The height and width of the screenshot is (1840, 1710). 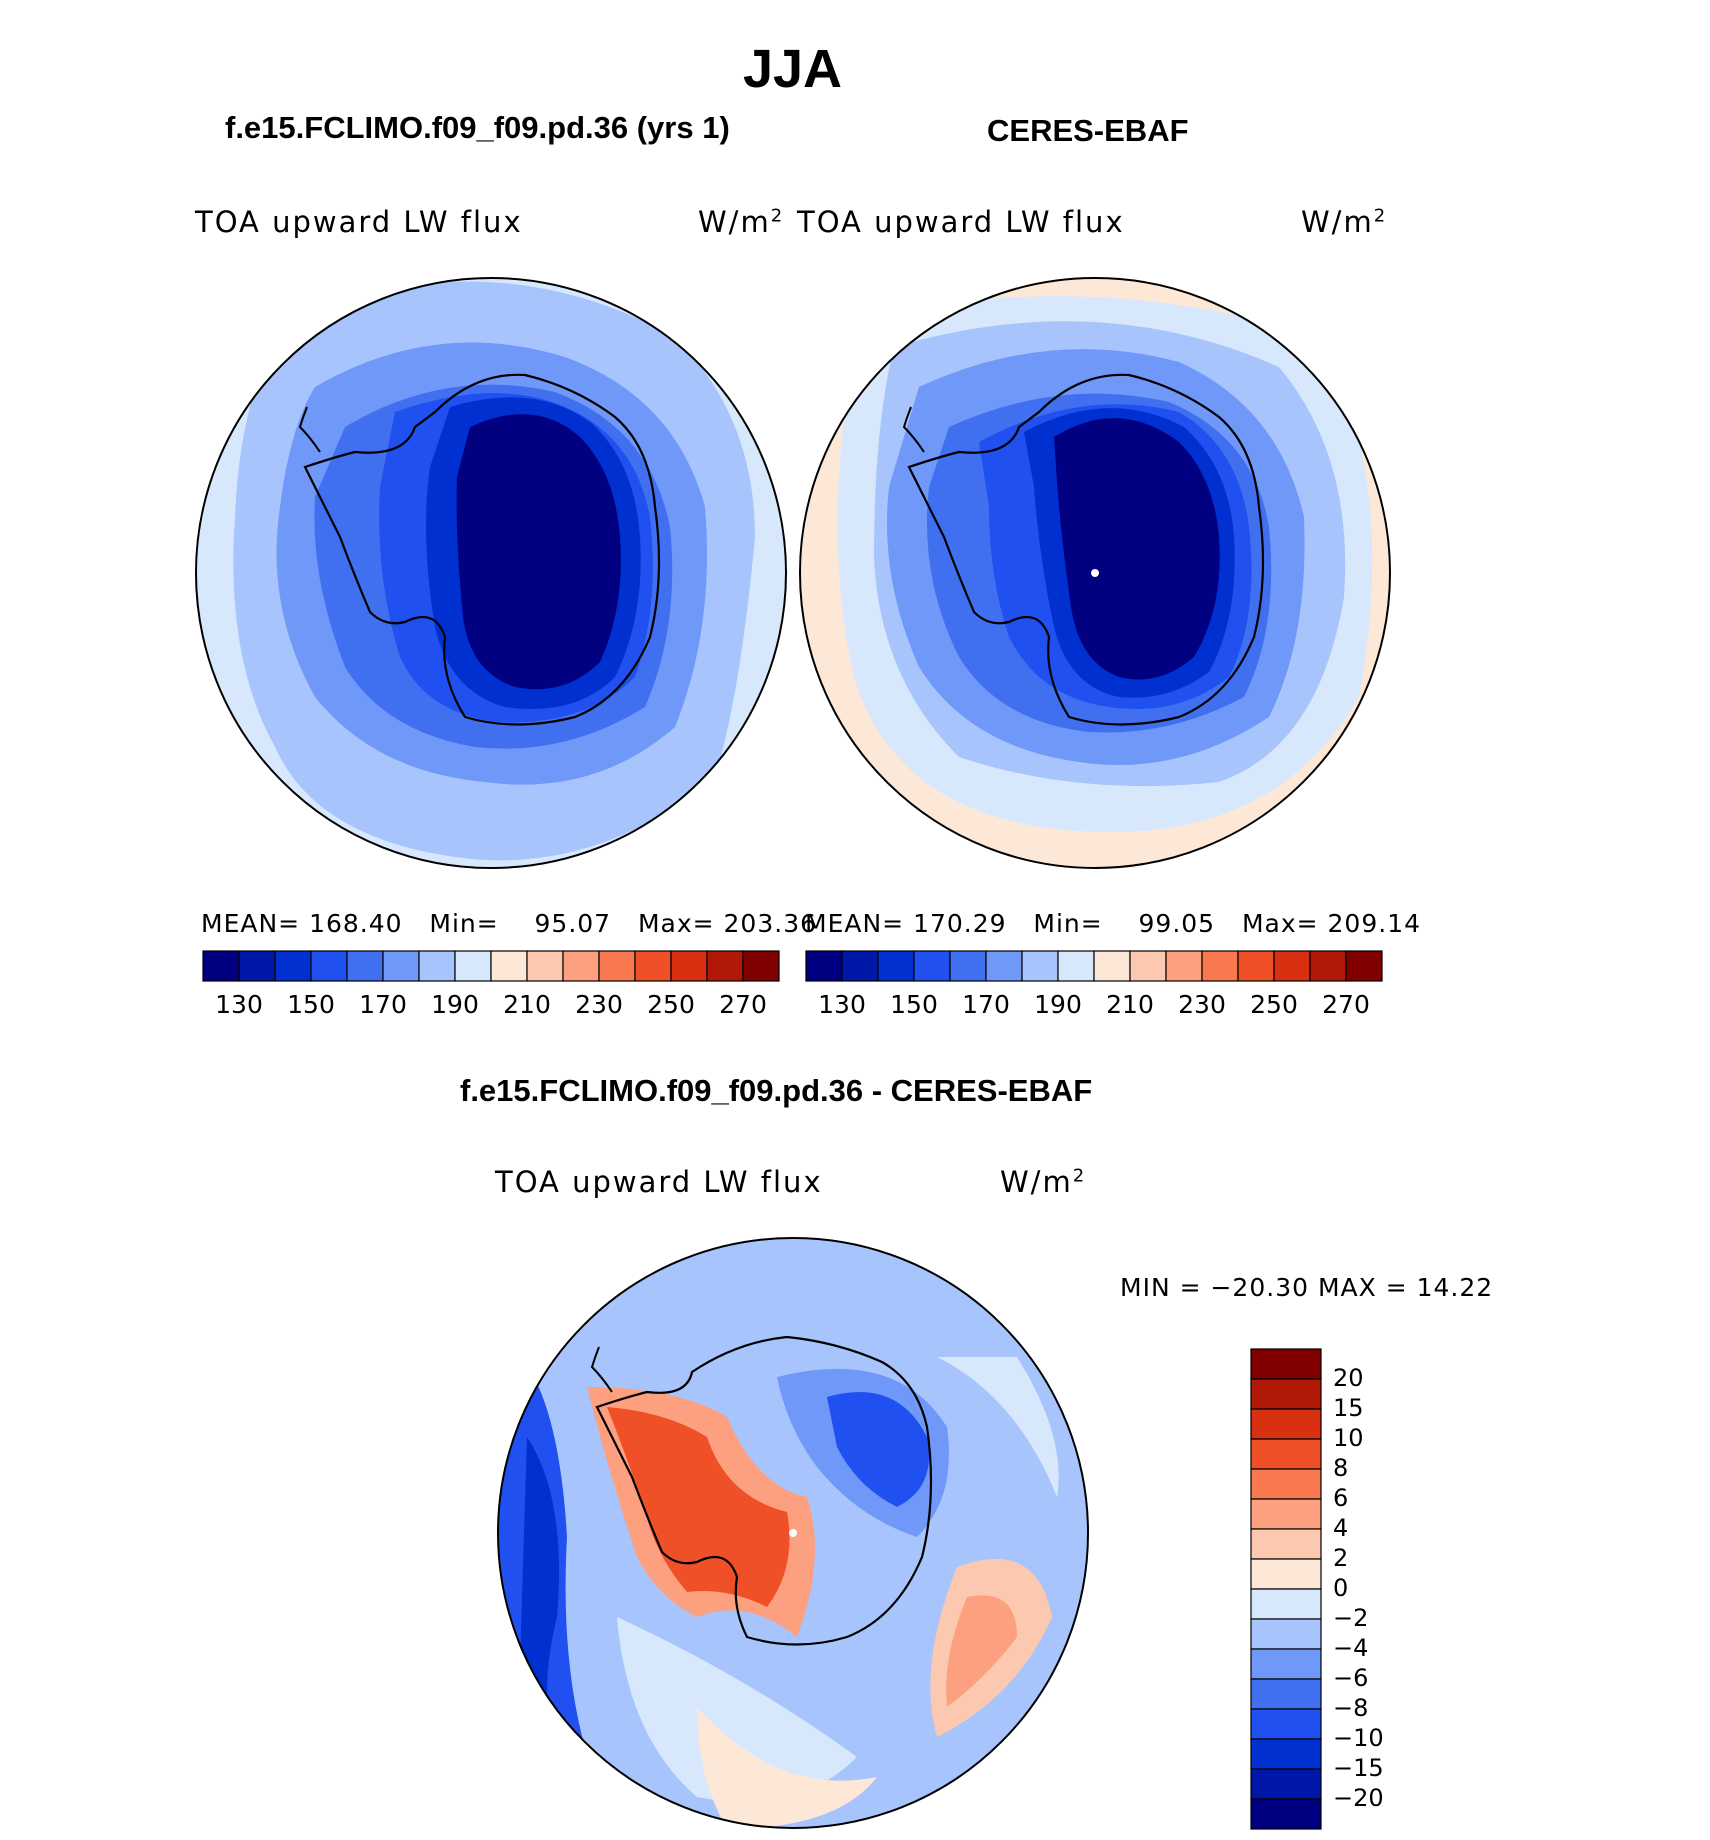 What do you see at coordinates (1341, 1498) in the screenshot?
I see `diff-colorbar-tick-label: 6` at bounding box center [1341, 1498].